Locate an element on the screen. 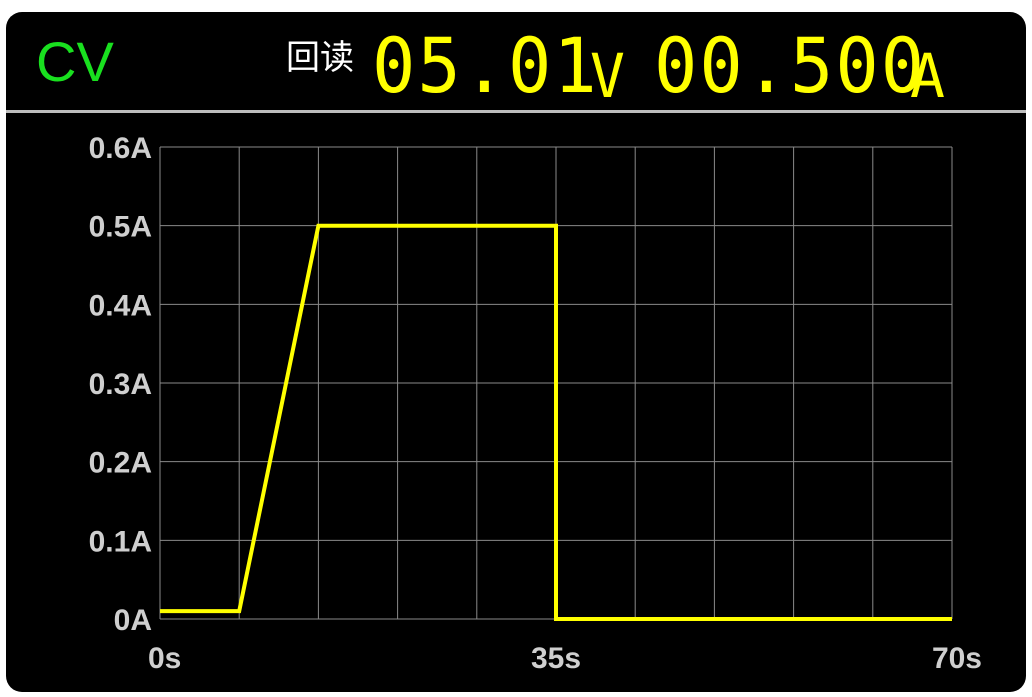  x-tick-label: 35s is located at coordinates (556, 658).